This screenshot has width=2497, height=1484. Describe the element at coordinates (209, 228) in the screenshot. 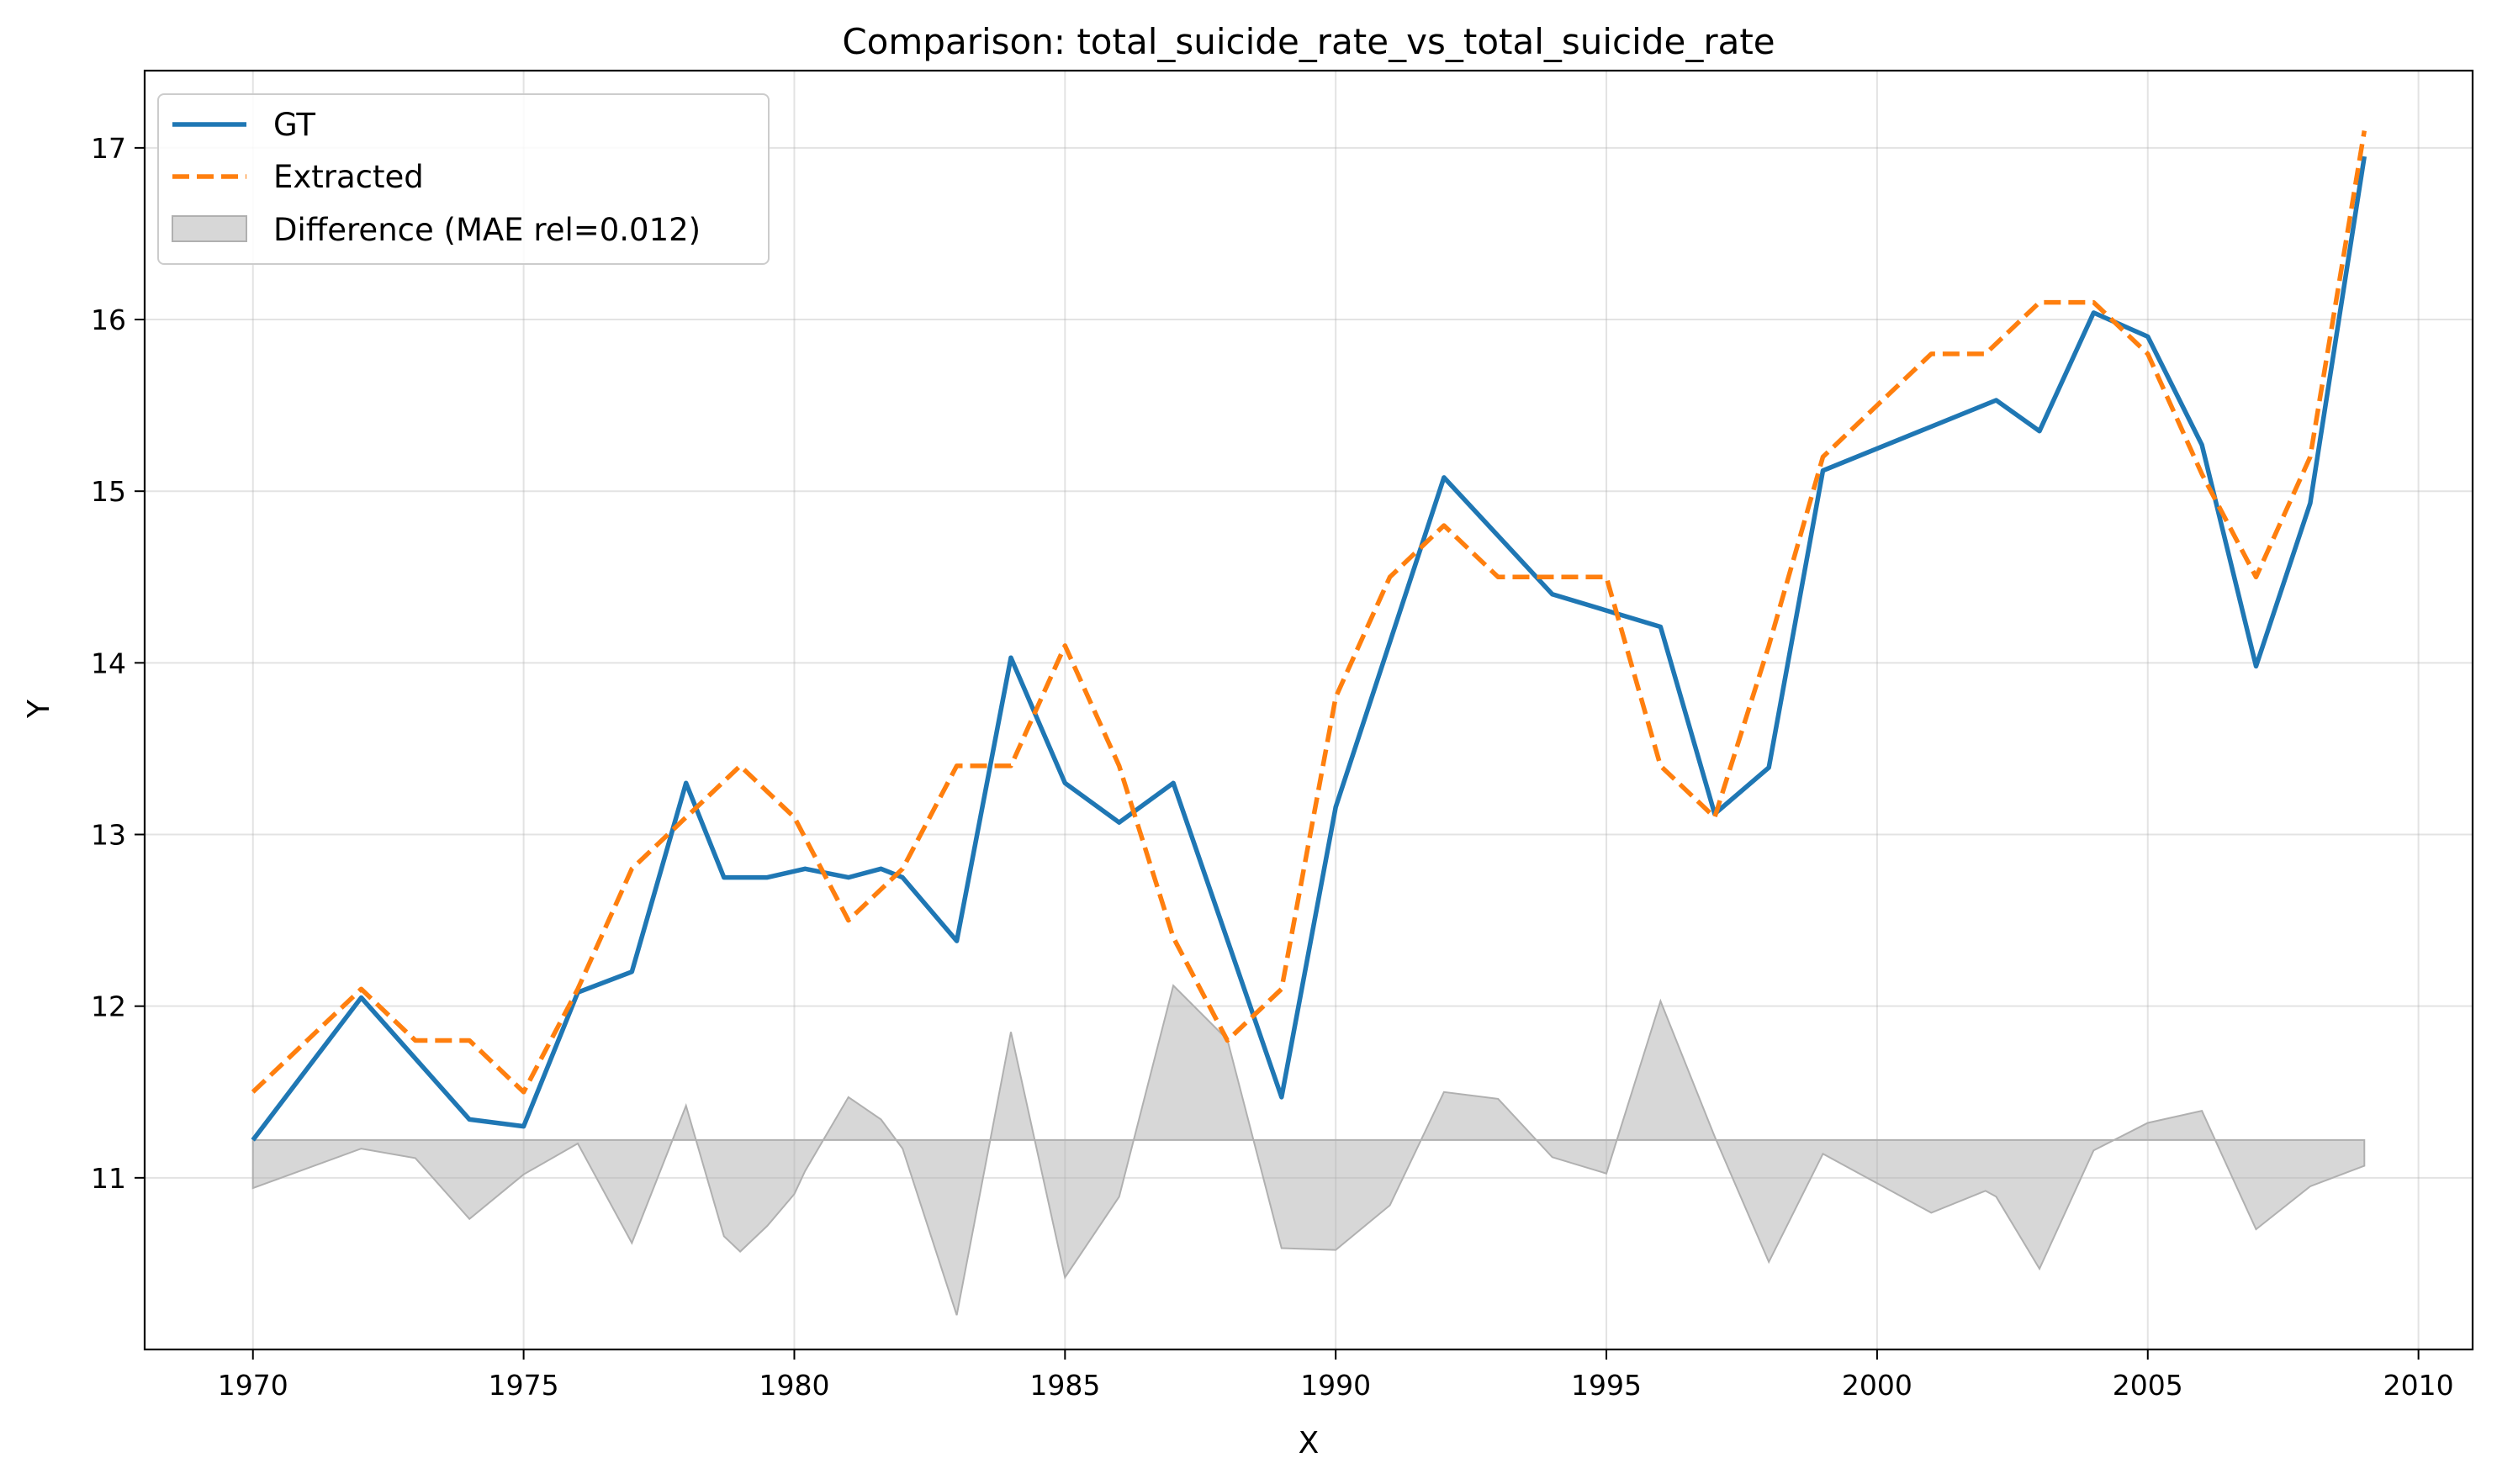

I see `legend-difference-swatch` at that location.